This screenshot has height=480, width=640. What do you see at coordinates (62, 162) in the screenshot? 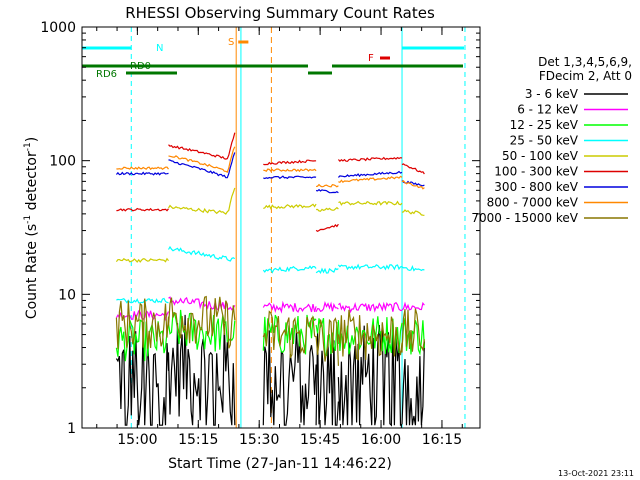
I see `y-tick-label: 100` at bounding box center [62, 162].